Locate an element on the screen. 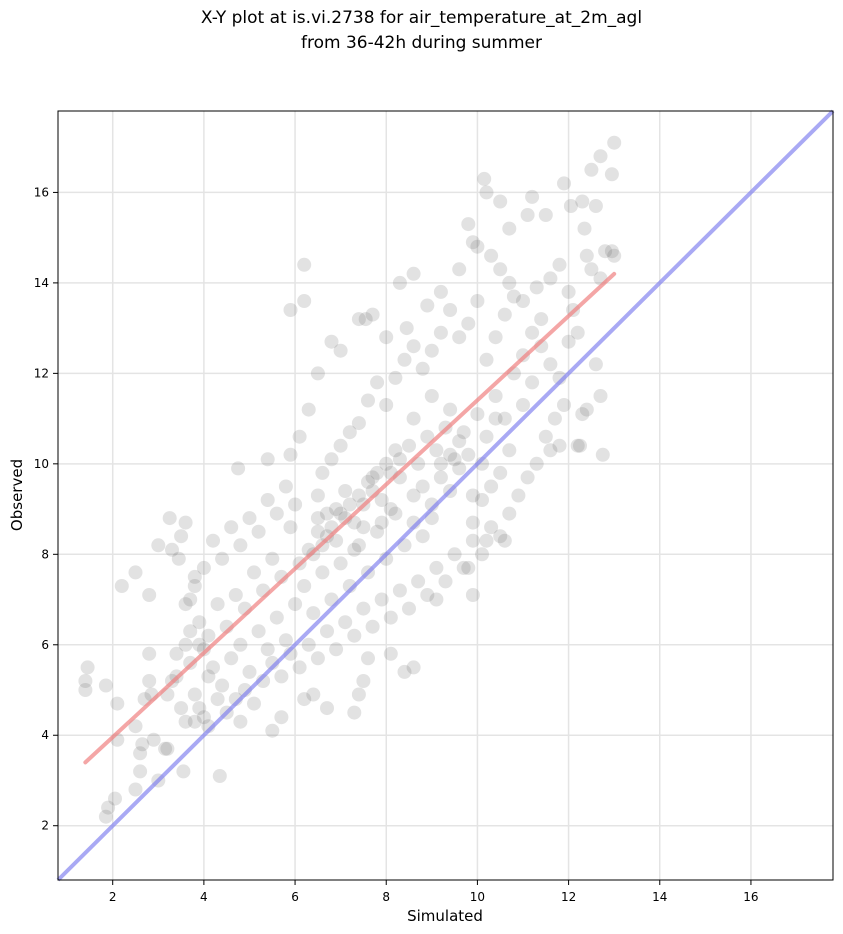 Image resolution: width=843 pixels, height=934 pixels. y-tick-label: 12 is located at coordinates (41, 373).